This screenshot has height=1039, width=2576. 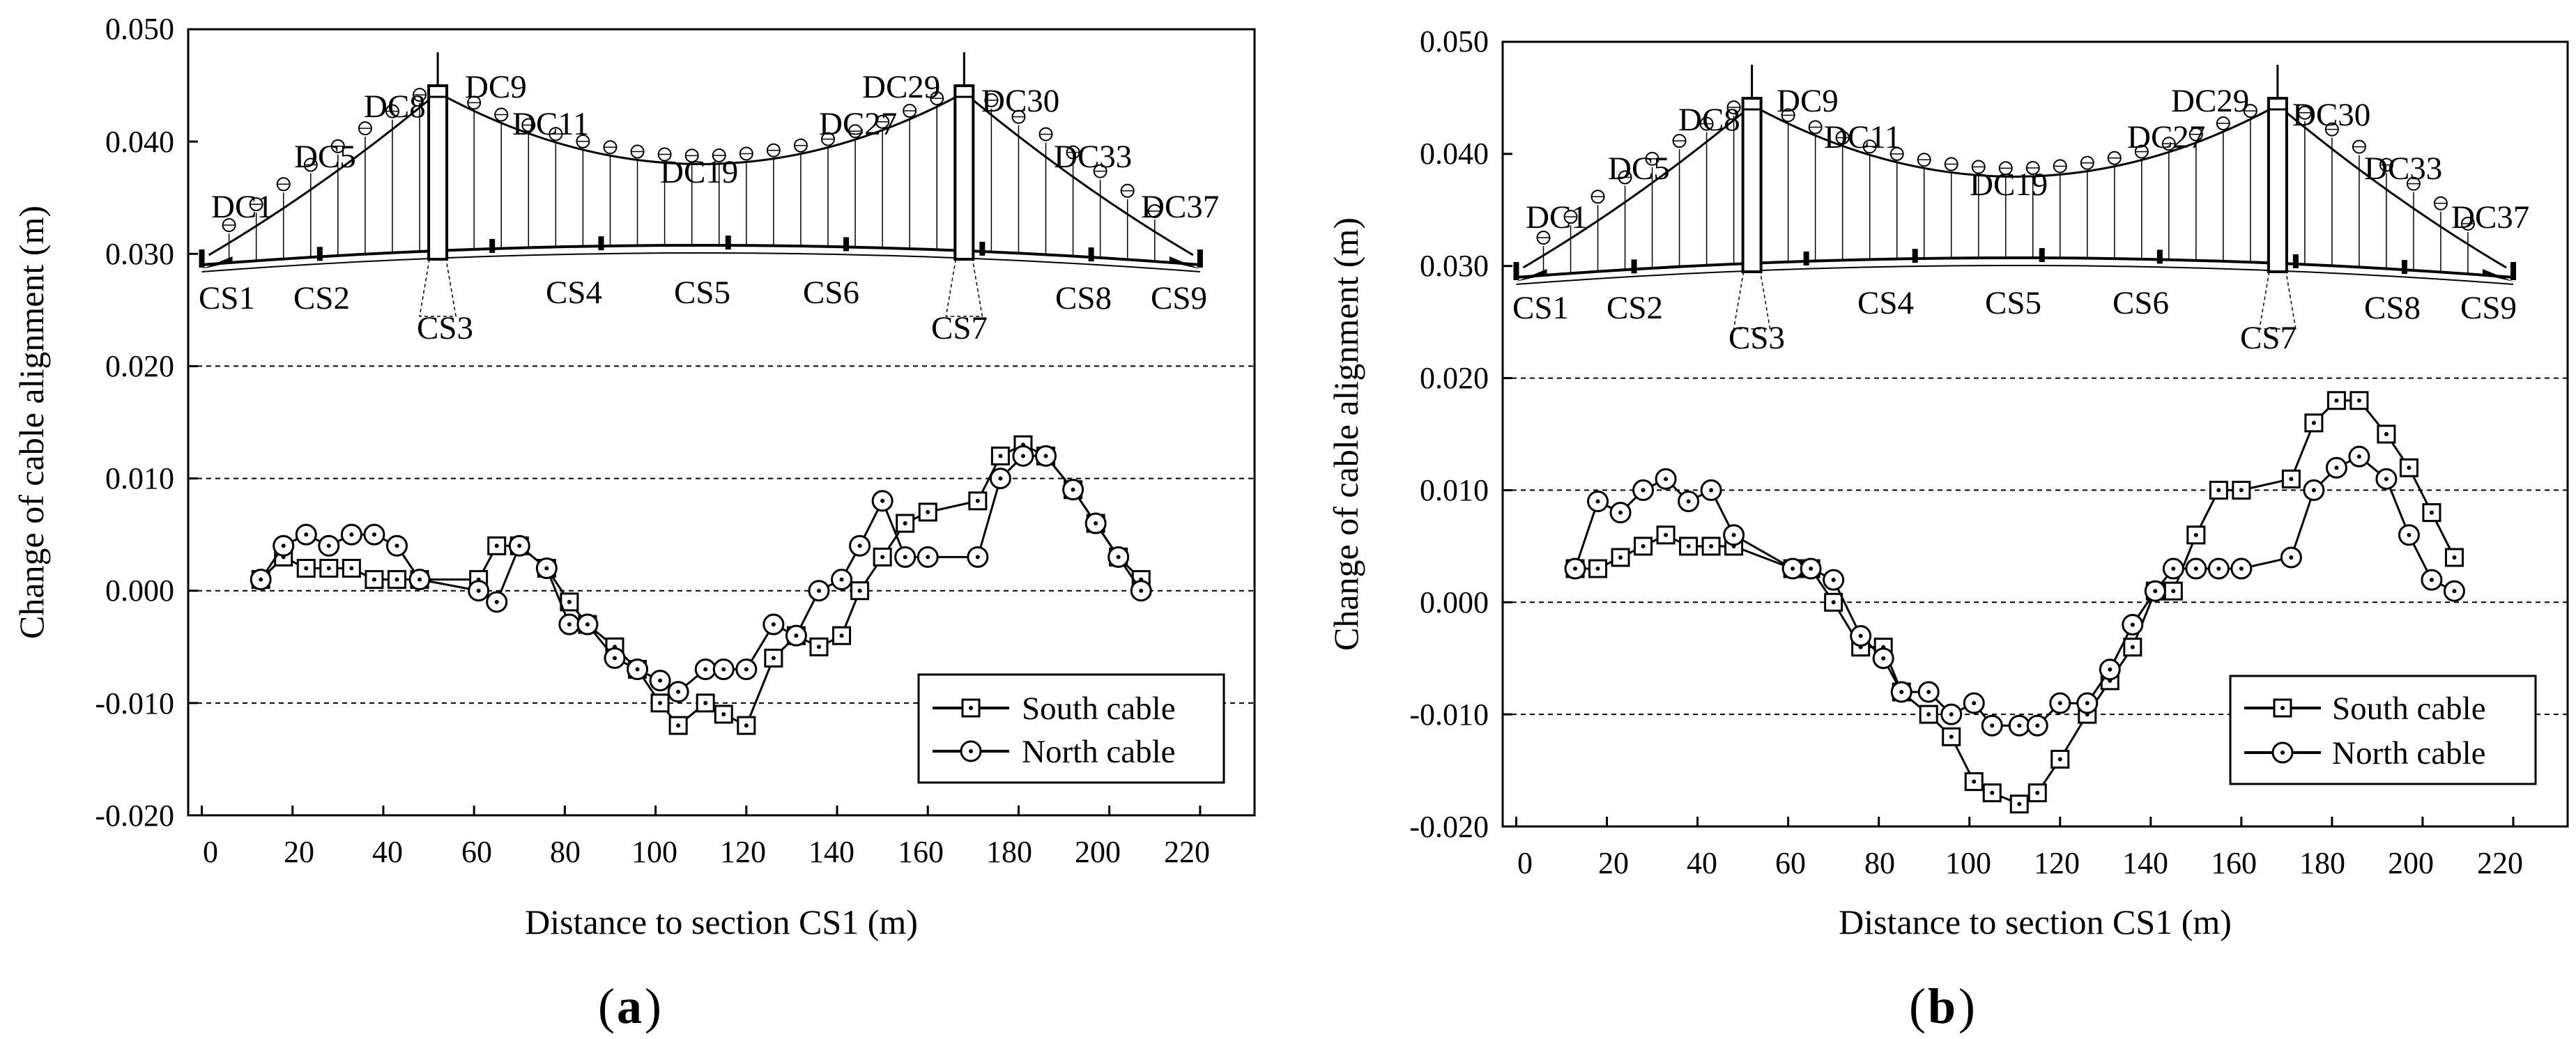 I want to click on panel-b-bridge-geometry, so click(x=2014, y=198).